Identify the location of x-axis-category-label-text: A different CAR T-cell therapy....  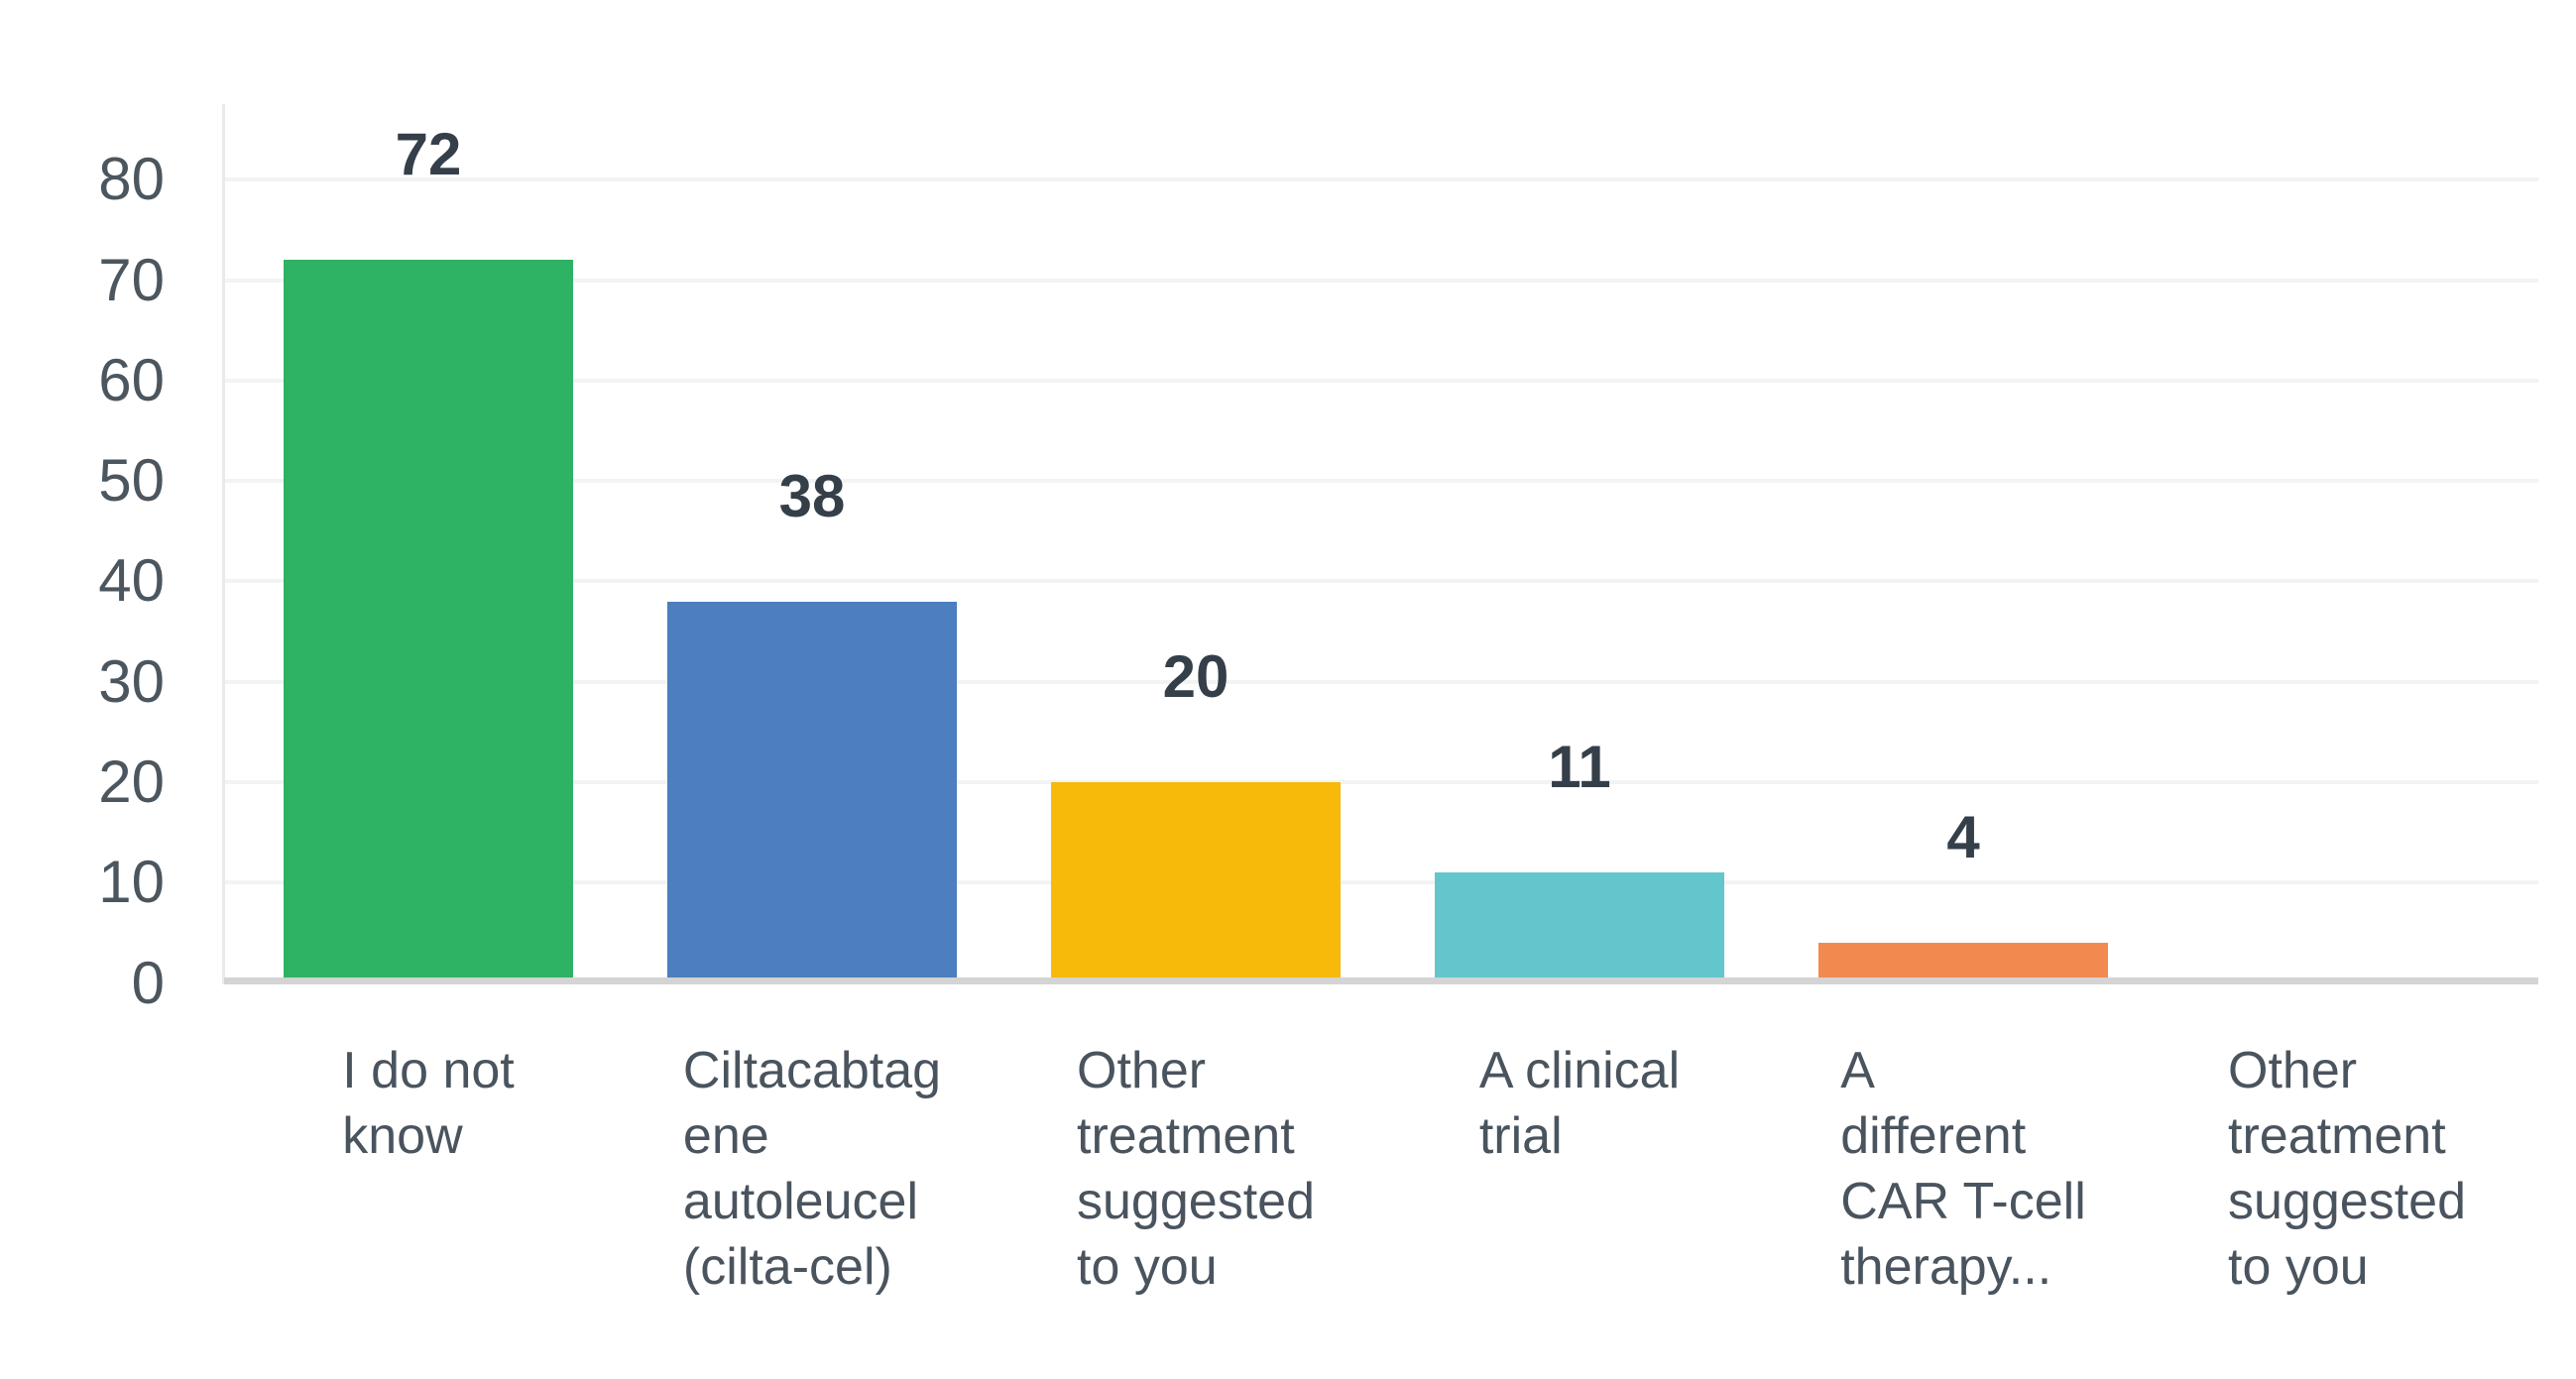
(1963, 1169).